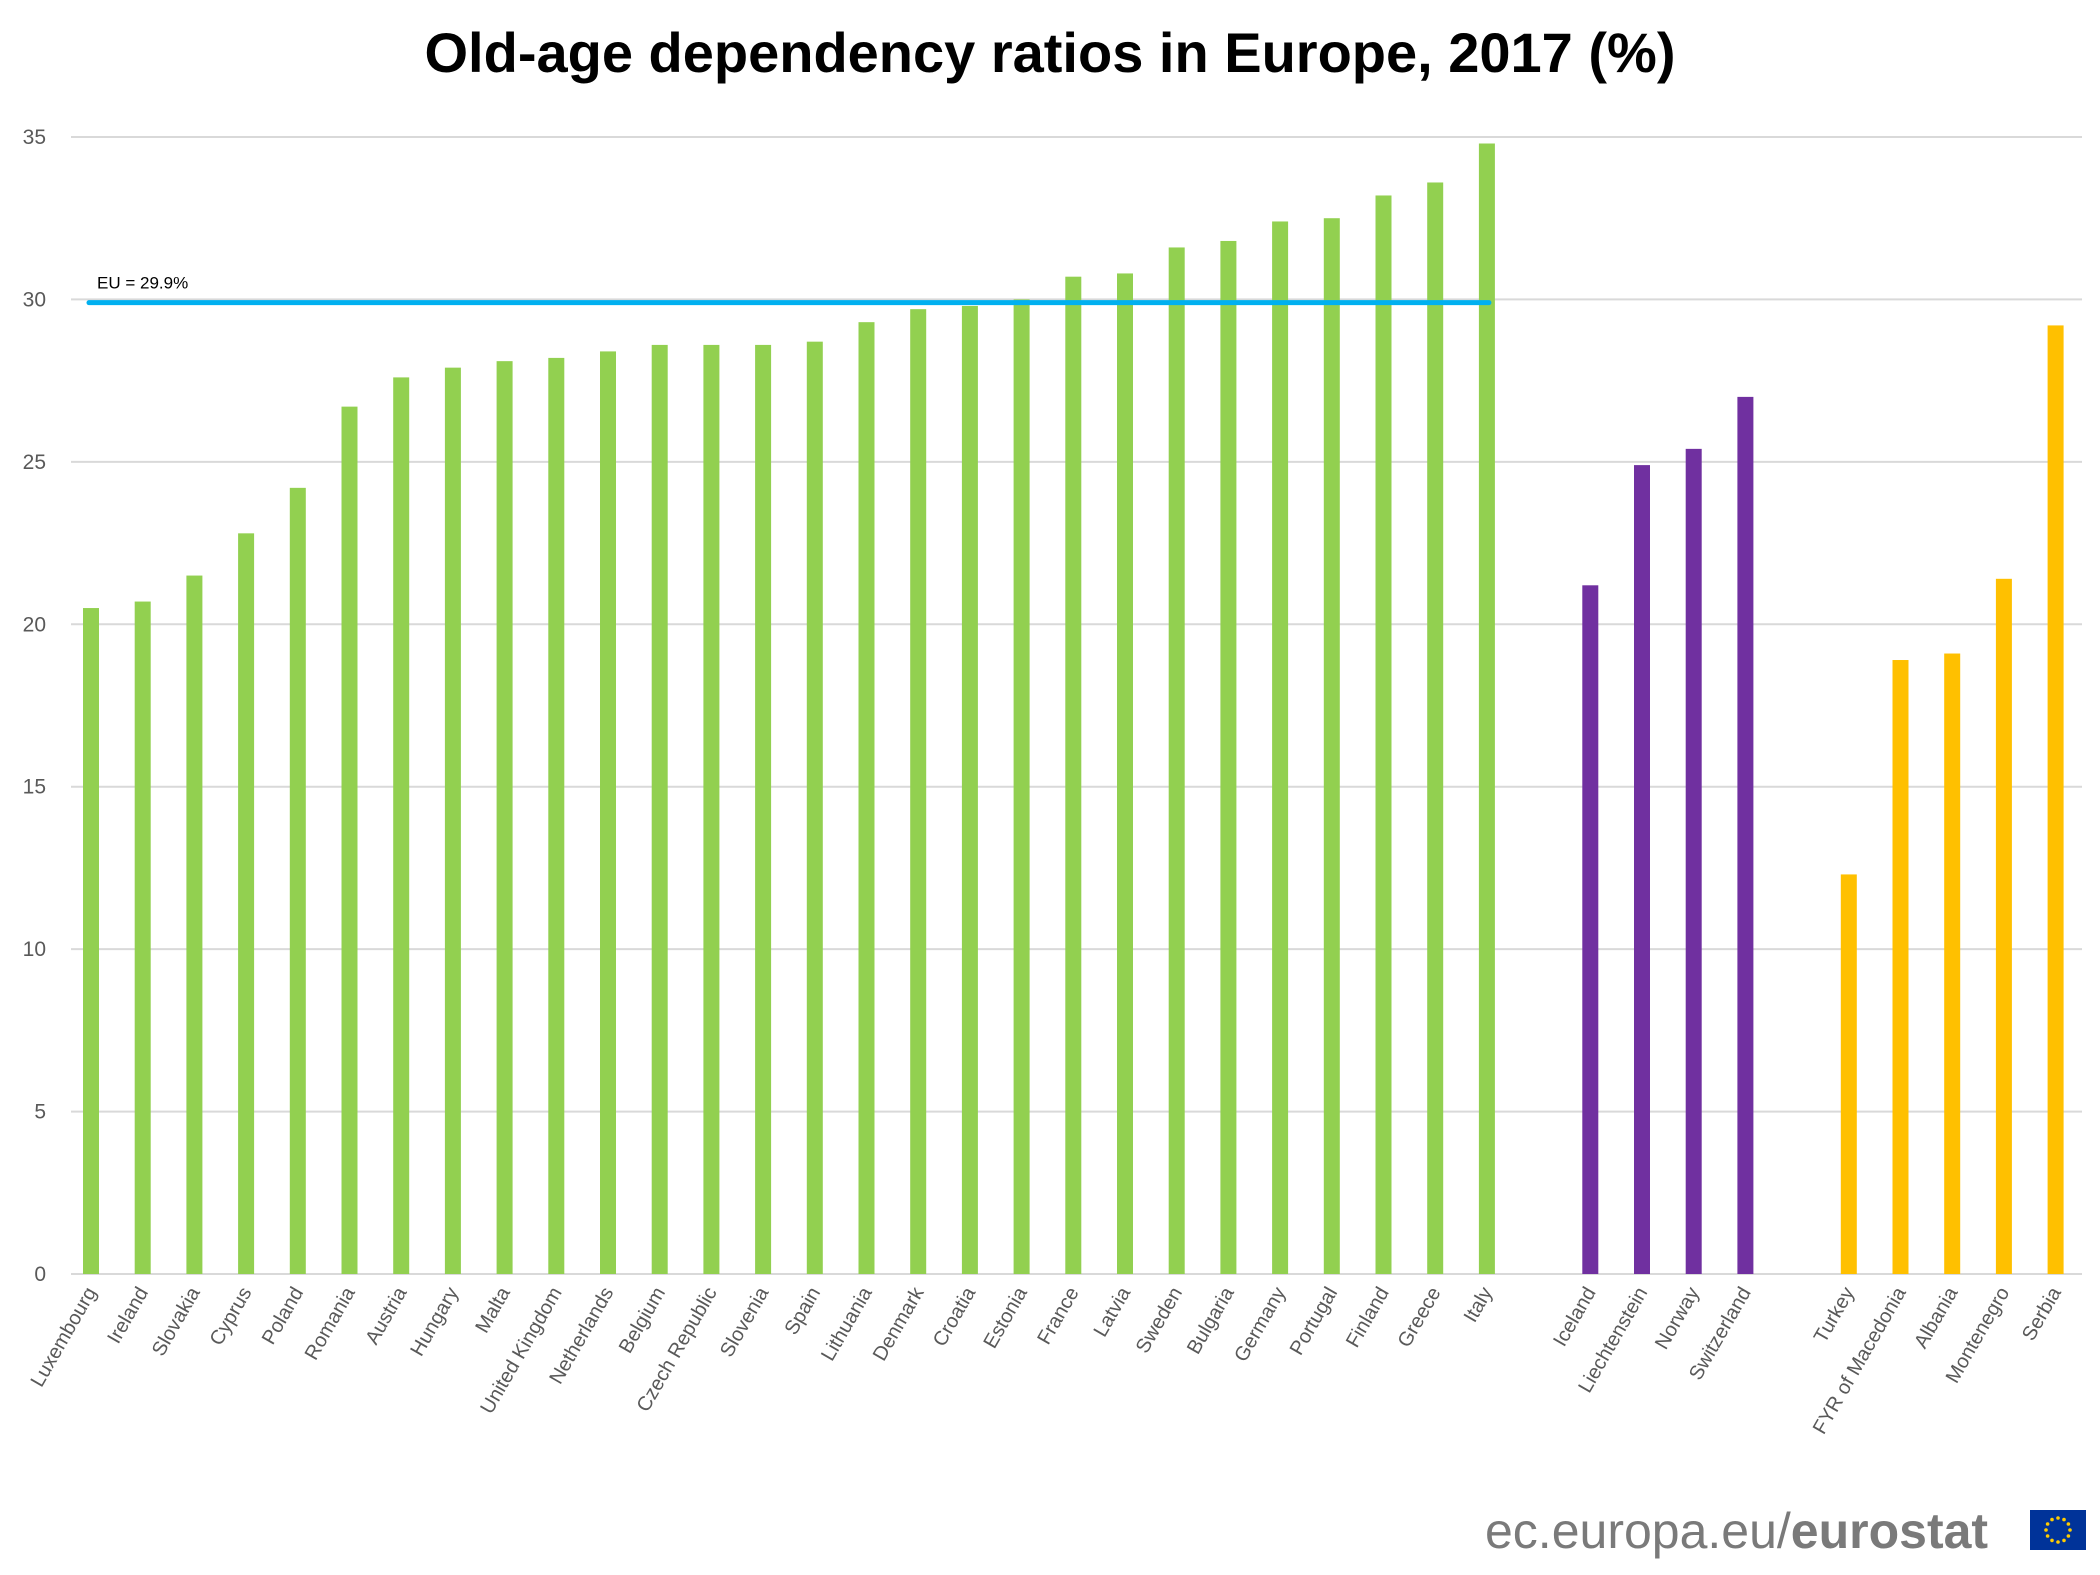 This screenshot has width=2100, height=1575. I want to click on x-tick-label: Austria, so click(386, 1316).